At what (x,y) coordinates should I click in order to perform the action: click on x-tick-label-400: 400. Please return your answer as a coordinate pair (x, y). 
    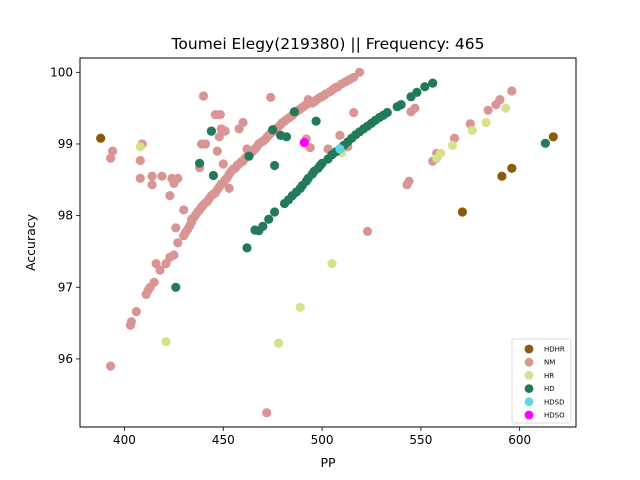
    Looking at the image, I should click on (124, 440).